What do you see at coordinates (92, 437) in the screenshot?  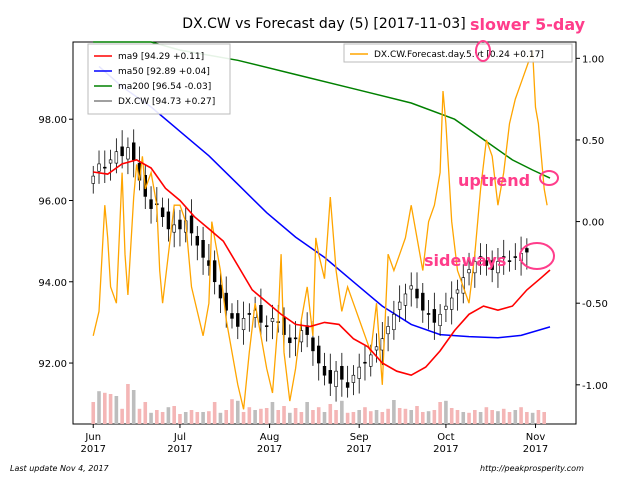 I see `x-tick-label: Jun` at bounding box center [92, 437].